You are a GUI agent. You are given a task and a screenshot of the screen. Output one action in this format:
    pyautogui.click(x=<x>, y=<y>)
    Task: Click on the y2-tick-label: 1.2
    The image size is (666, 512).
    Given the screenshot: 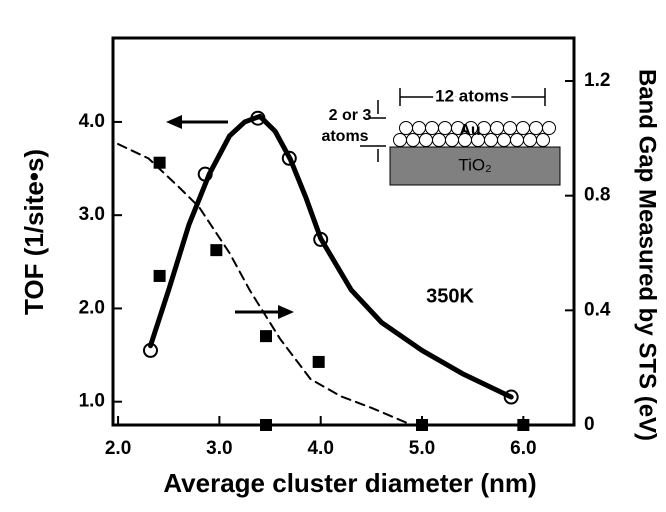 What is the action you would take?
    pyautogui.click(x=597, y=80)
    